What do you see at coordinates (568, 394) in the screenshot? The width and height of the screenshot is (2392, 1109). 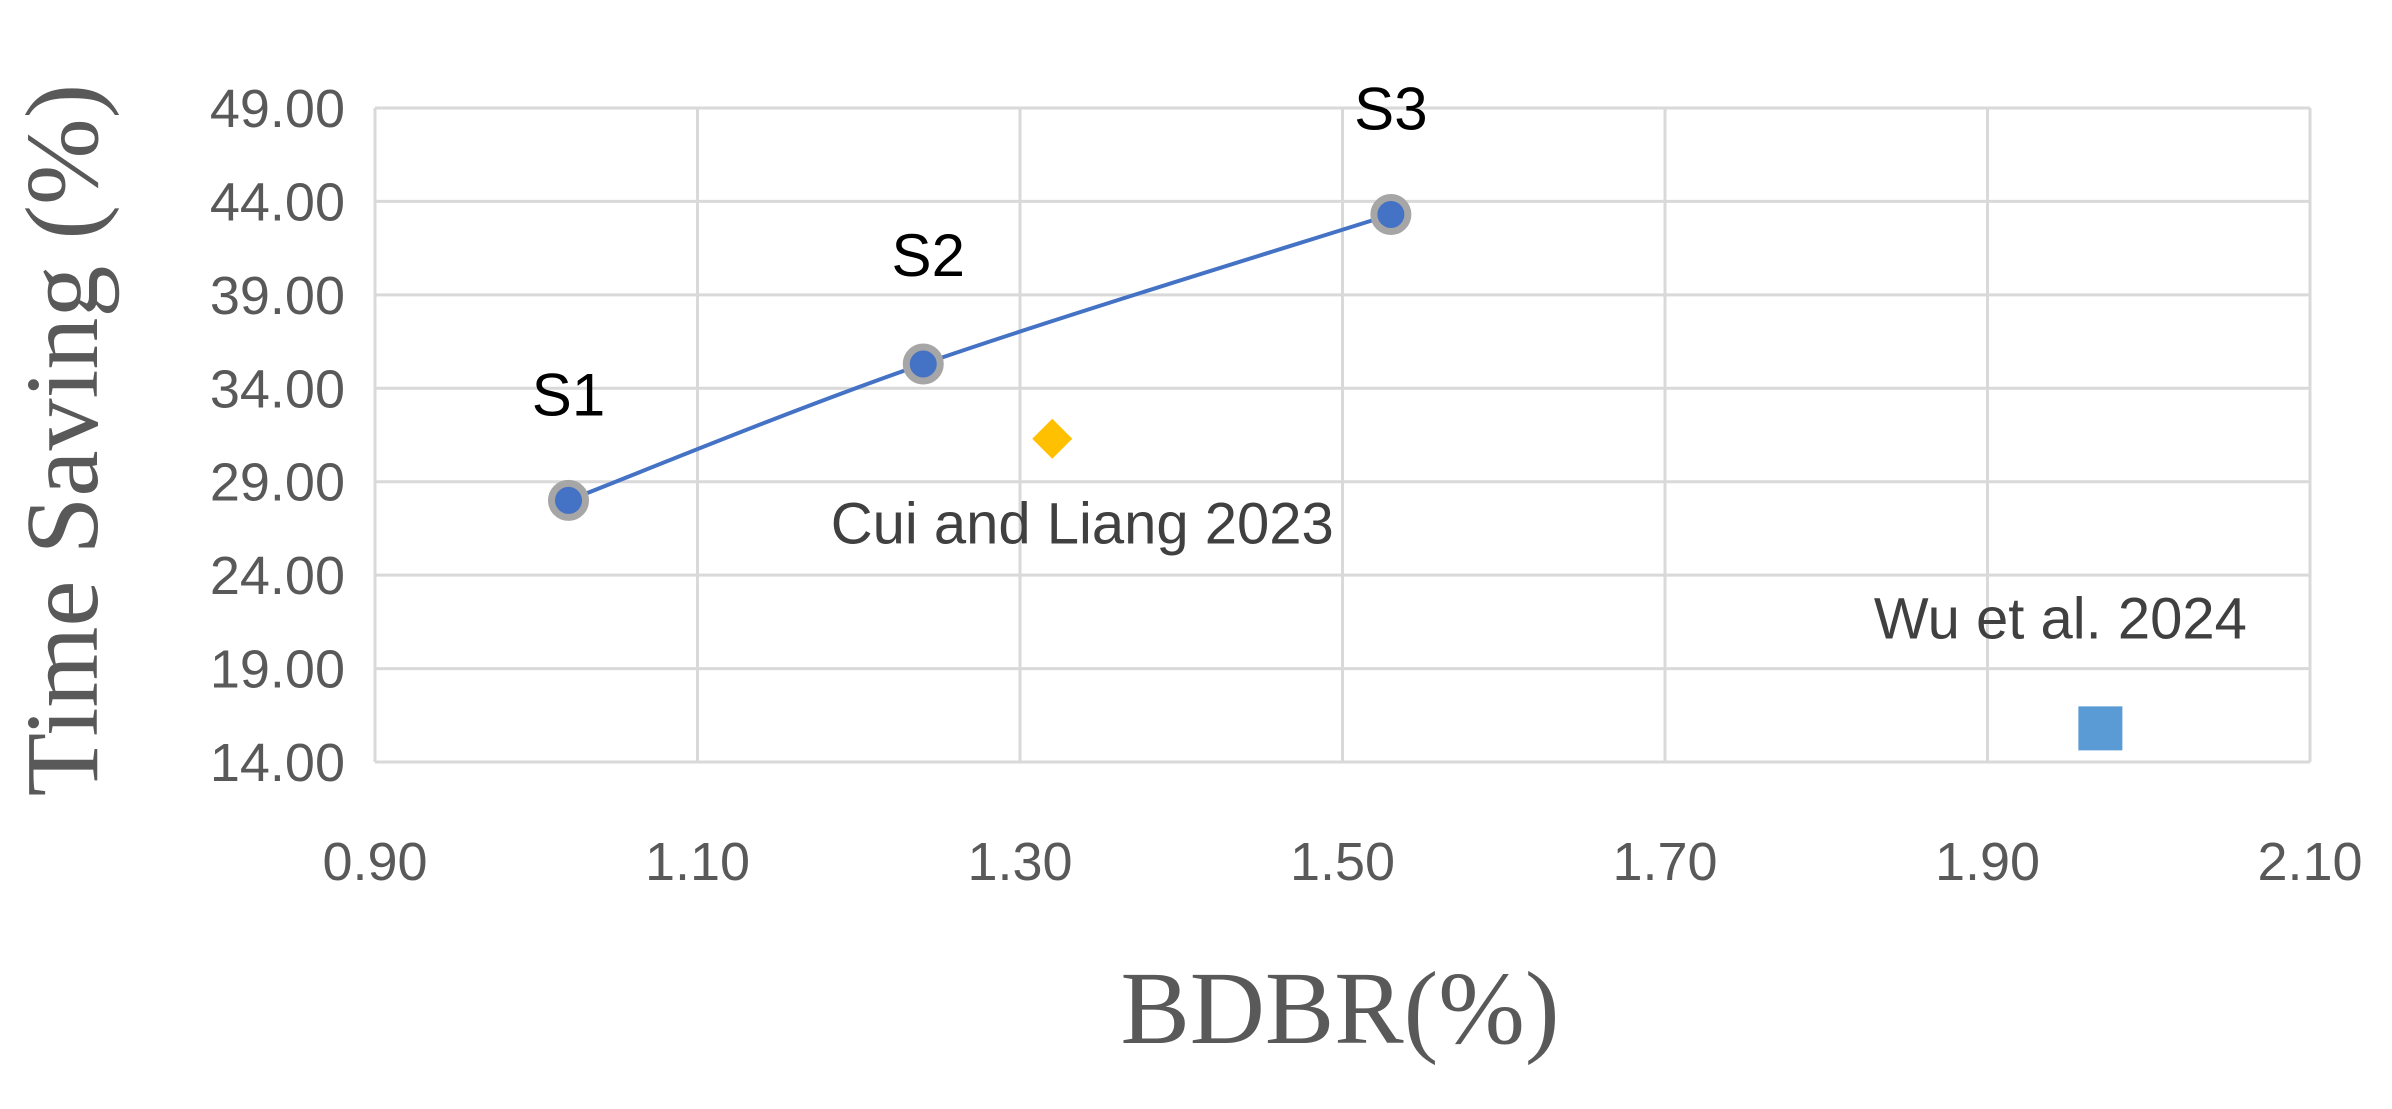 I see `data-label: S1` at bounding box center [568, 394].